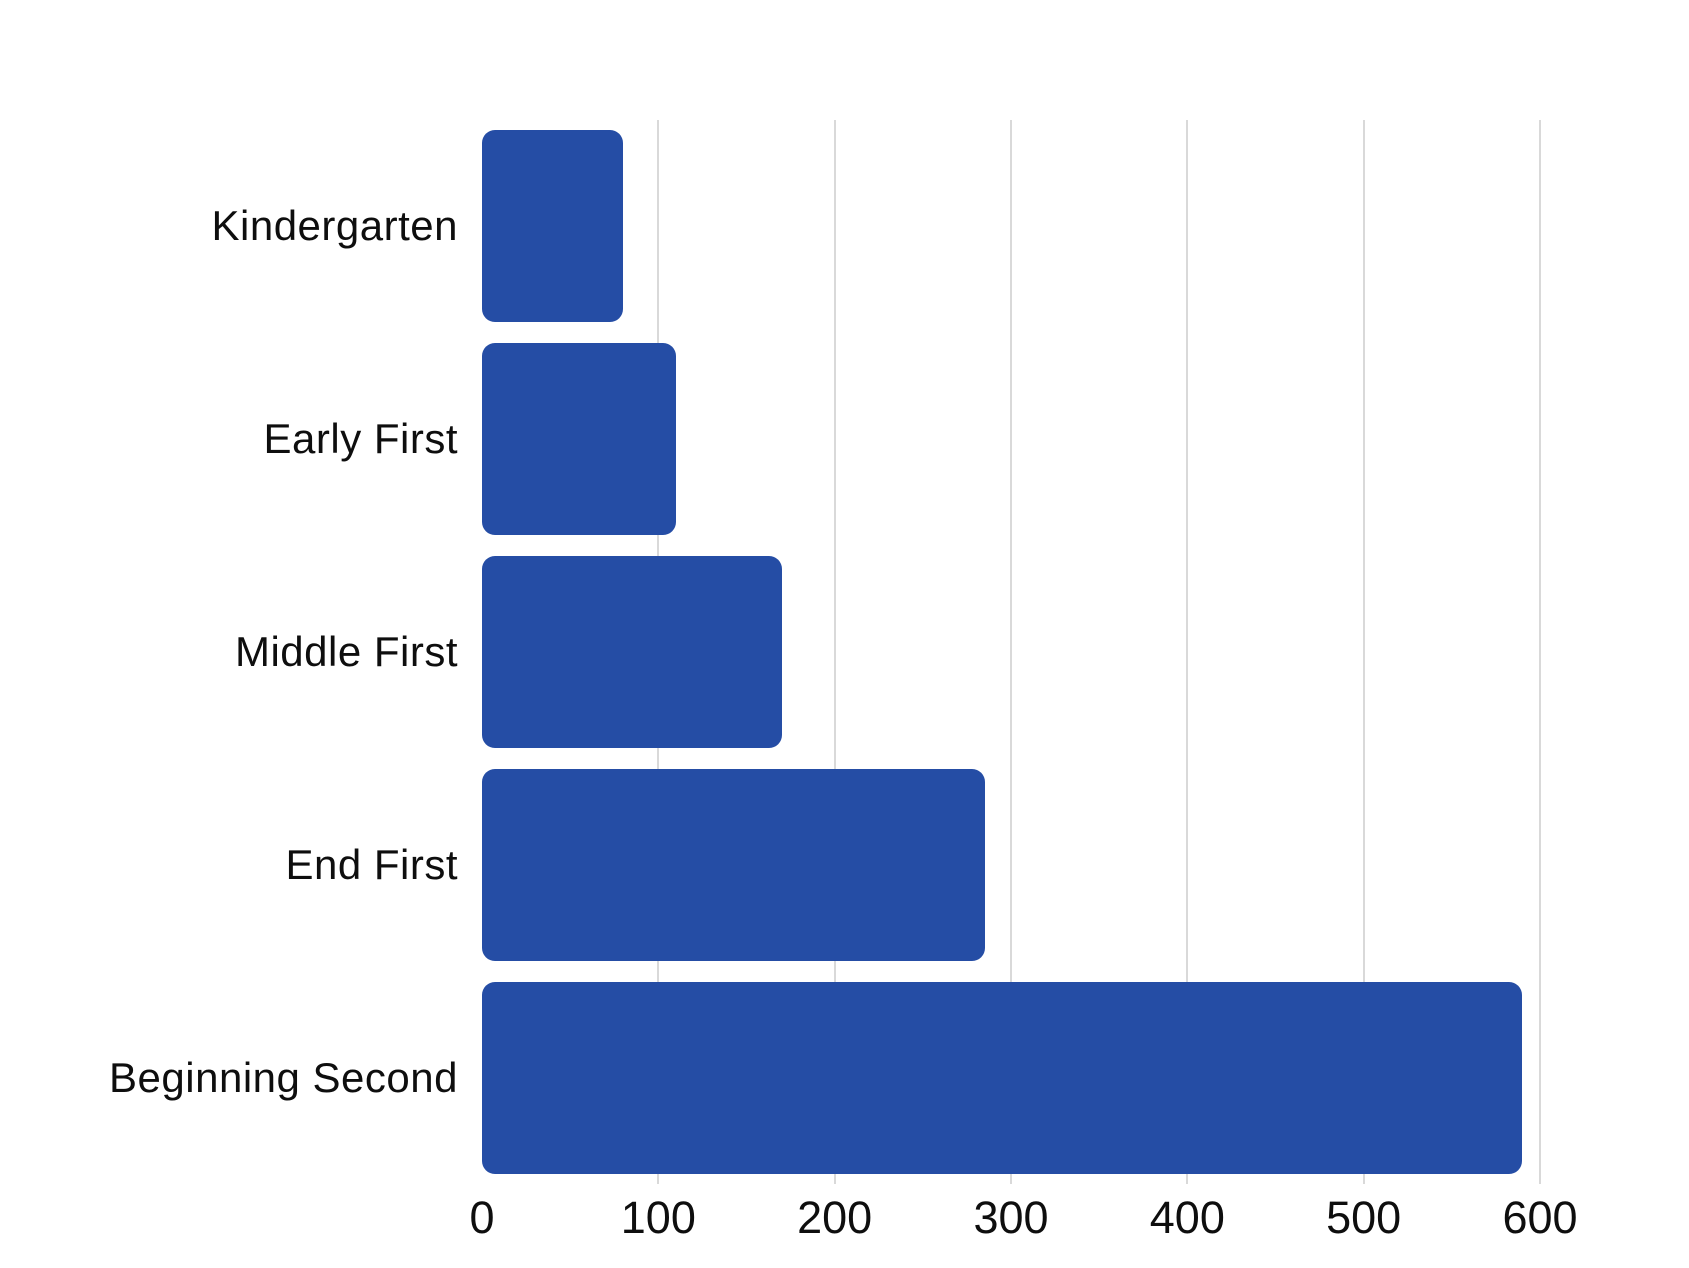 The image size is (1689, 1268). What do you see at coordinates (482, 1217) in the screenshot?
I see `x-tick-label-0: 0` at bounding box center [482, 1217].